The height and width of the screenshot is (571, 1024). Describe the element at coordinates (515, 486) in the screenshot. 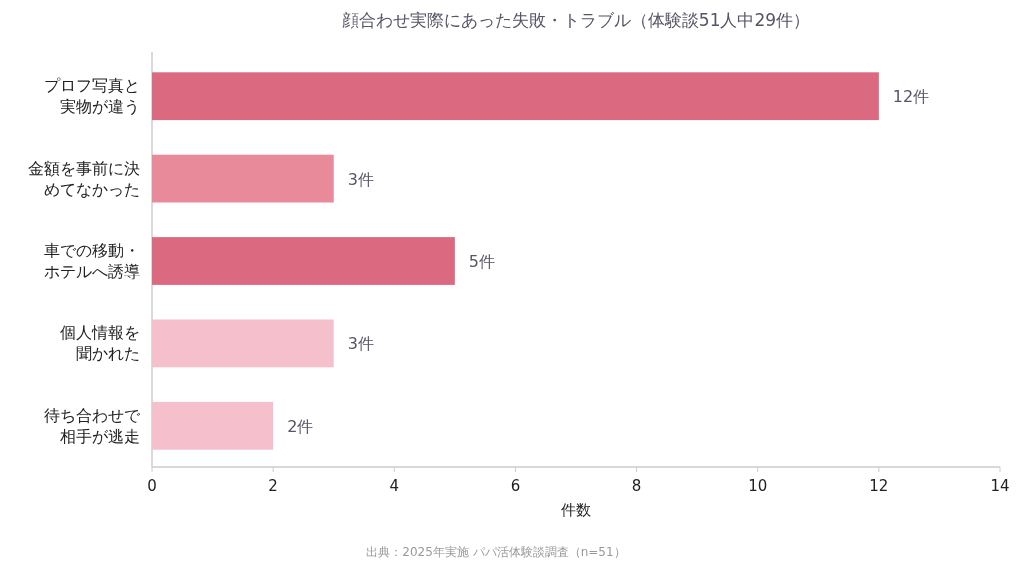

I see `x-tick-label: 6` at that location.